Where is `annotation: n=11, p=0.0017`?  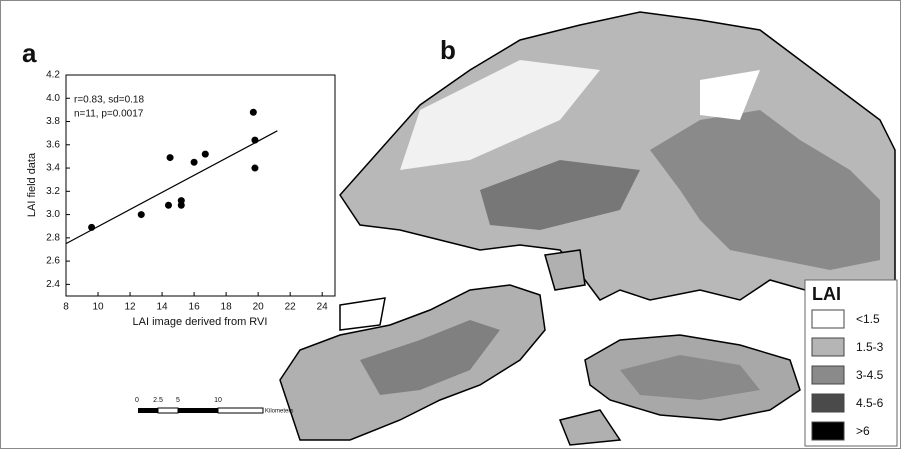 annotation: n=11, p=0.0017 is located at coordinates (109, 114).